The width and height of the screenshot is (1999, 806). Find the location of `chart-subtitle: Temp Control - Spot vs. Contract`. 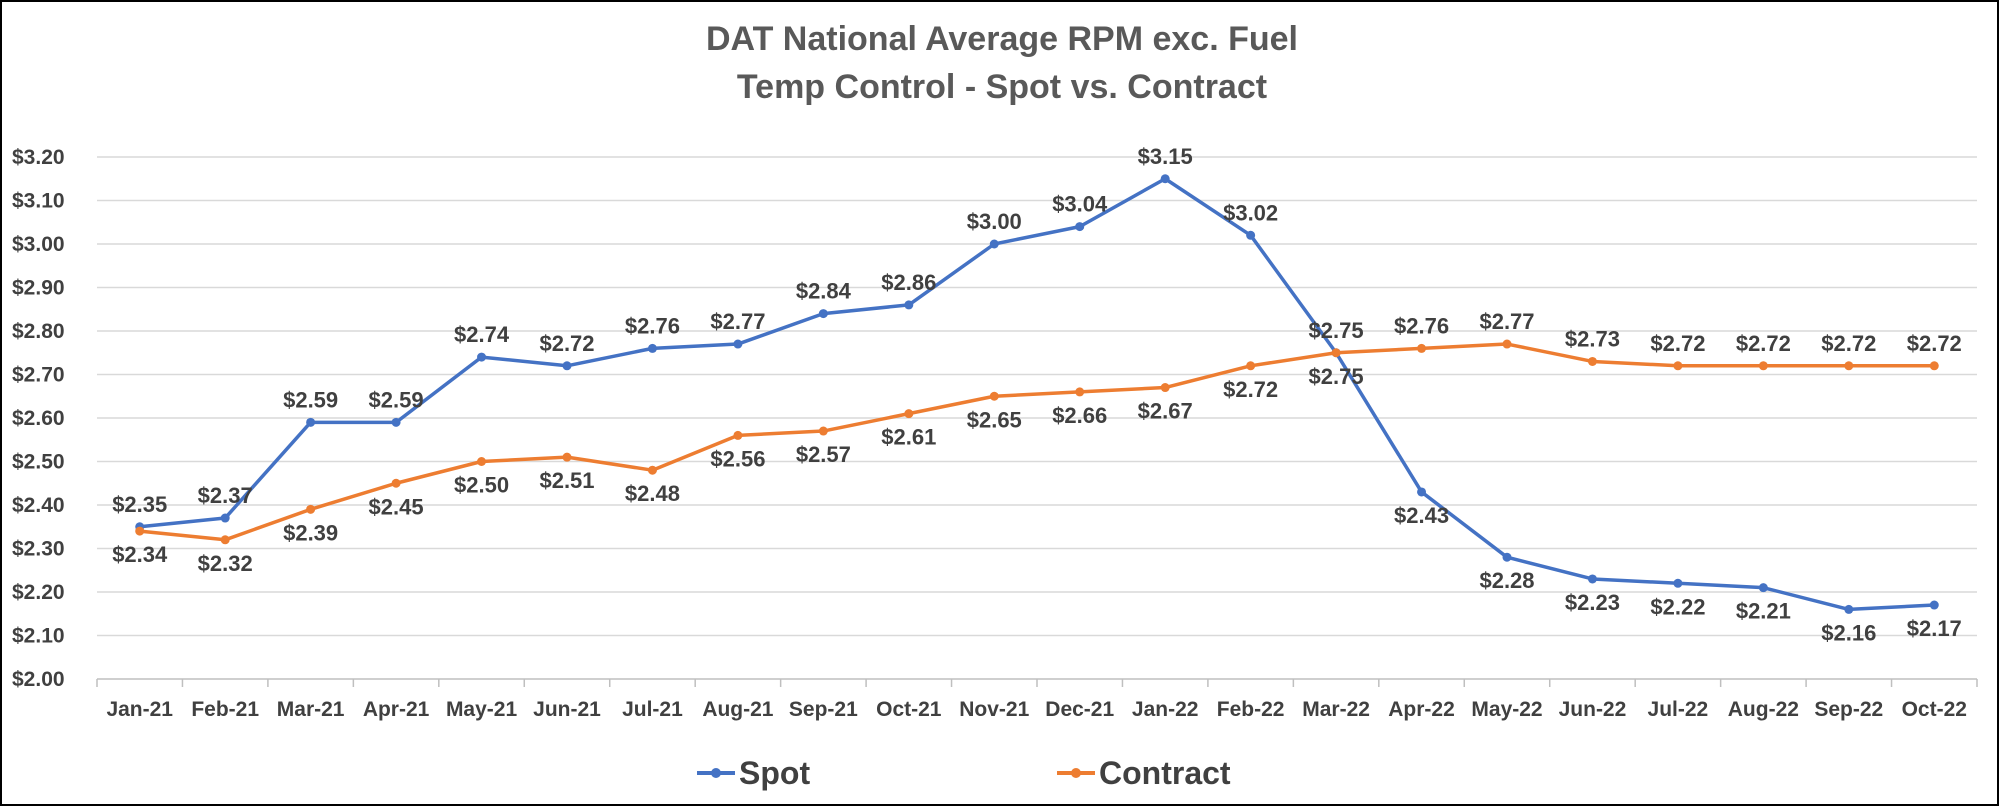

chart-subtitle: Temp Control - Spot vs. Contract is located at coordinates (1002, 87).